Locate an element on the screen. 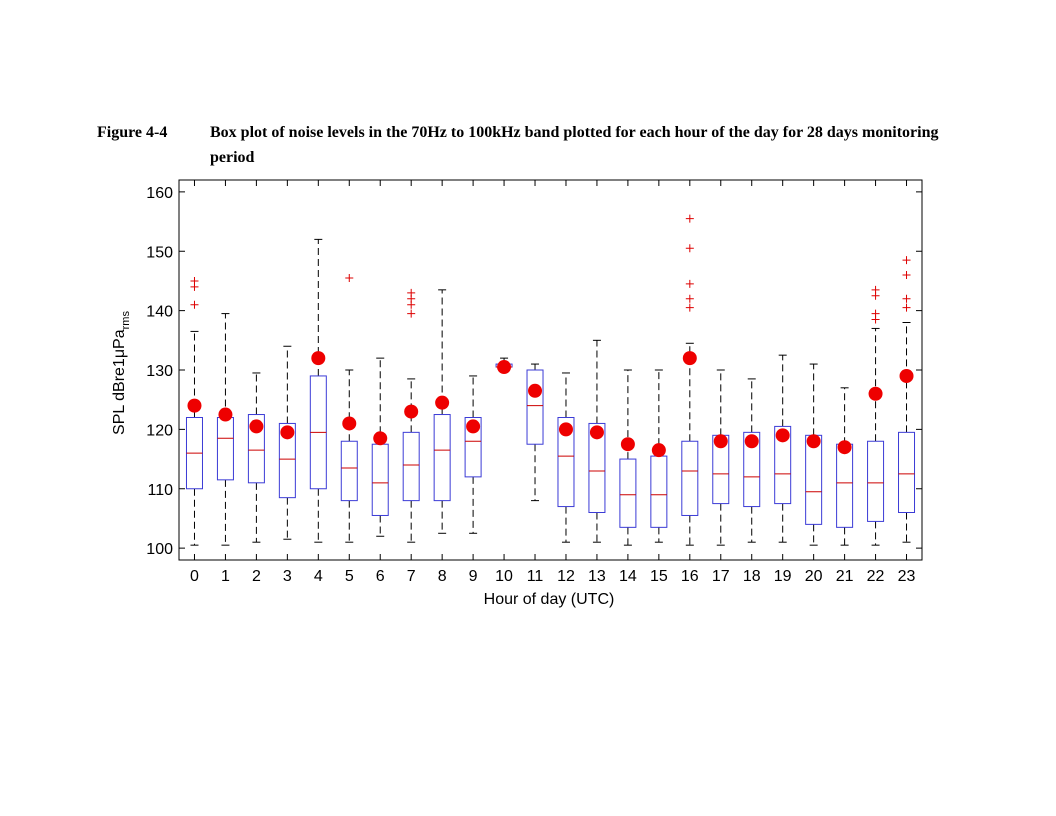  y-axis-label: SPL dBre1μParms is located at coordinates (121, 373).